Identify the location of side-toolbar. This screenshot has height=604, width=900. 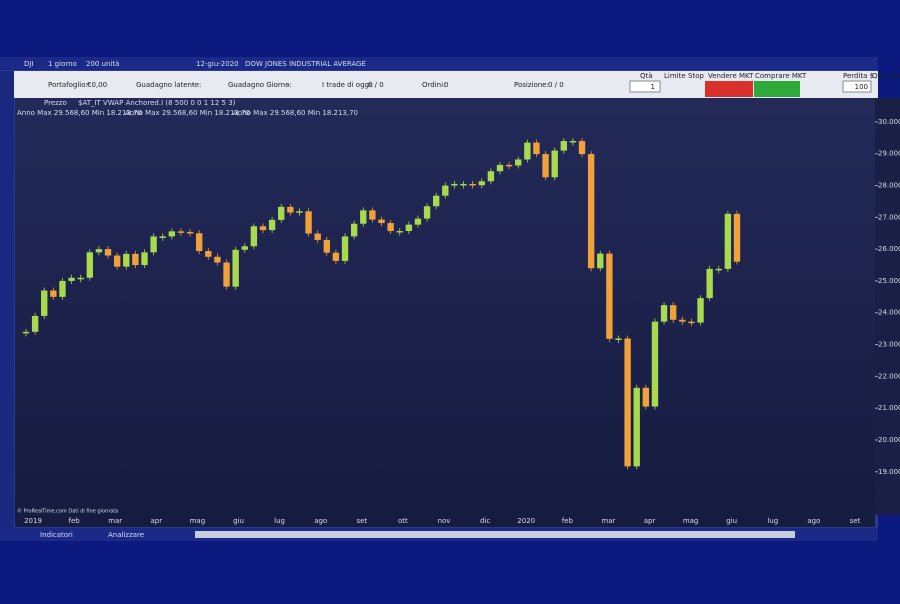
(7, 306).